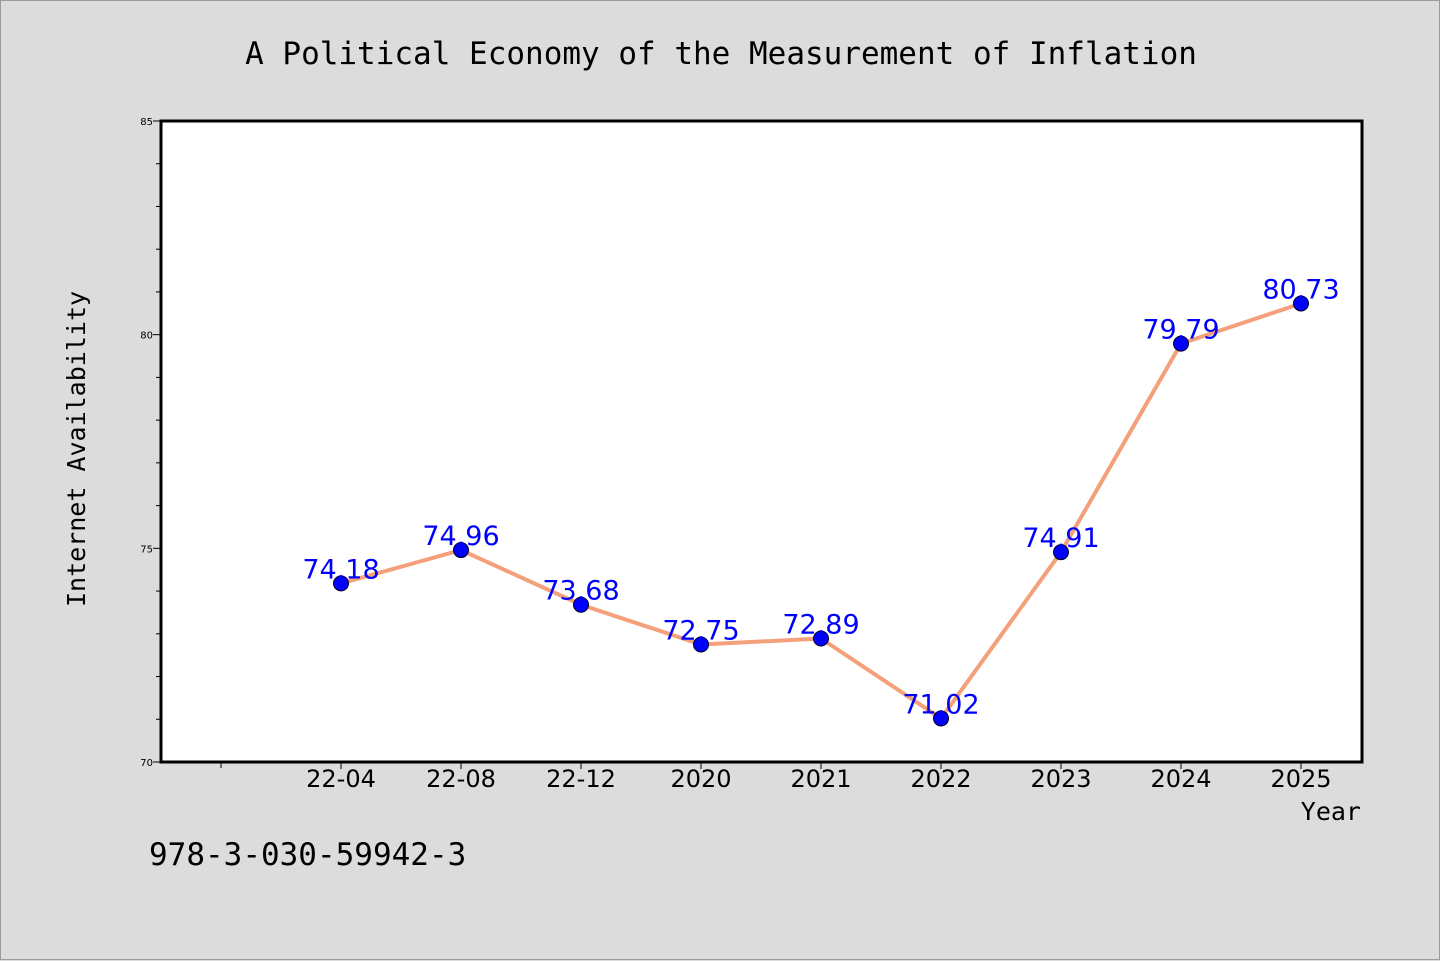 This screenshot has height=961, width=1440. I want to click on data-label: 74.96, so click(460, 536).